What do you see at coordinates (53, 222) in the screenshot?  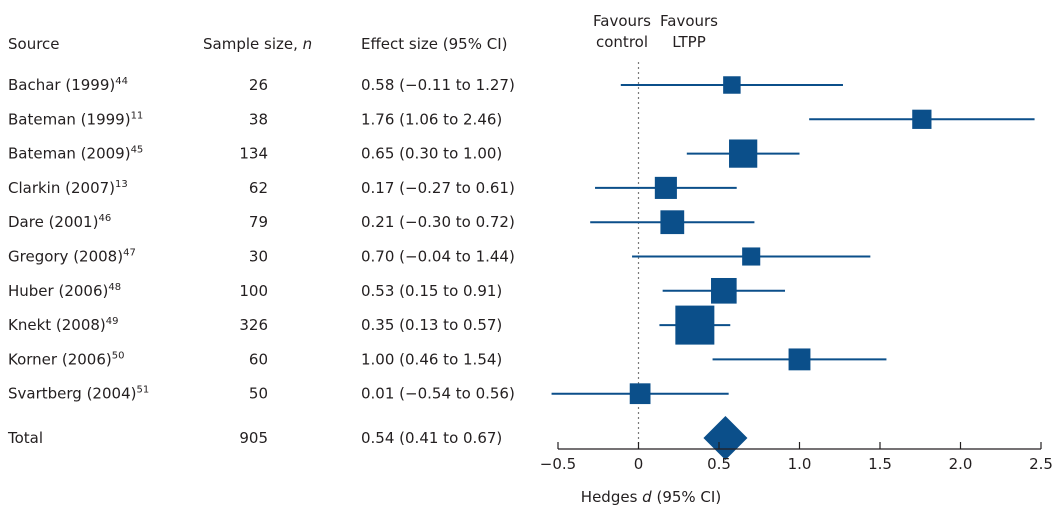 I see `study-name: Dare (2001)` at bounding box center [53, 222].